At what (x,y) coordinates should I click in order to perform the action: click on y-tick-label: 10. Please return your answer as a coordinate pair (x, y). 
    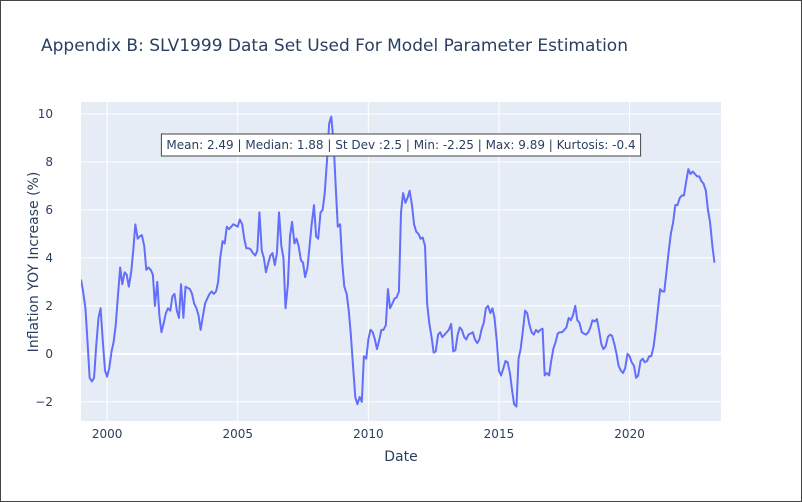
    Looking at the image, I should click on (45, 114).